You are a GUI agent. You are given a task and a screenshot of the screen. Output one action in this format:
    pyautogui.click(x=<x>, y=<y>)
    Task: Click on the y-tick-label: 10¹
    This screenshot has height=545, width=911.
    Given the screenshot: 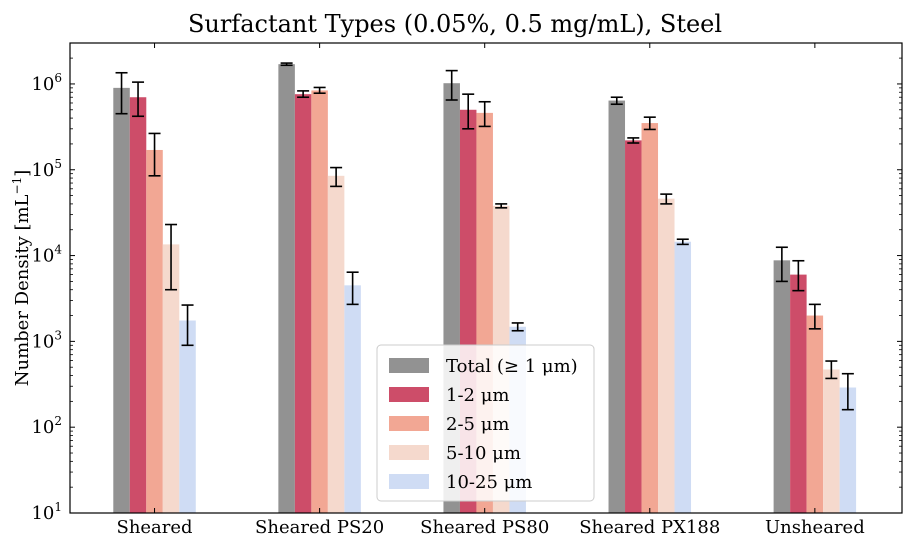 What is the action you would take?
    pyautogui.click(x=46, y=512)
    